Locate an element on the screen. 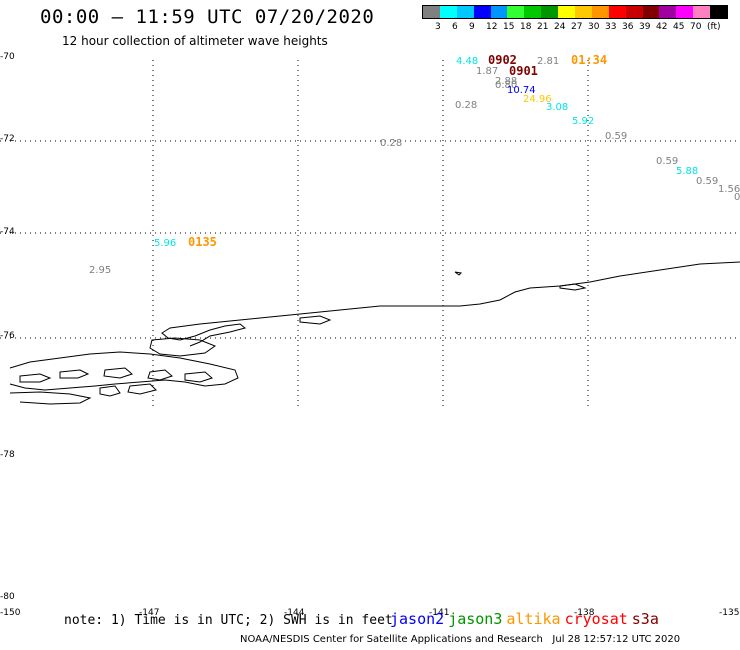 This screenshot has height=650, width=740. wave-height-value: 2.81 is located at coordinates (548, 61).